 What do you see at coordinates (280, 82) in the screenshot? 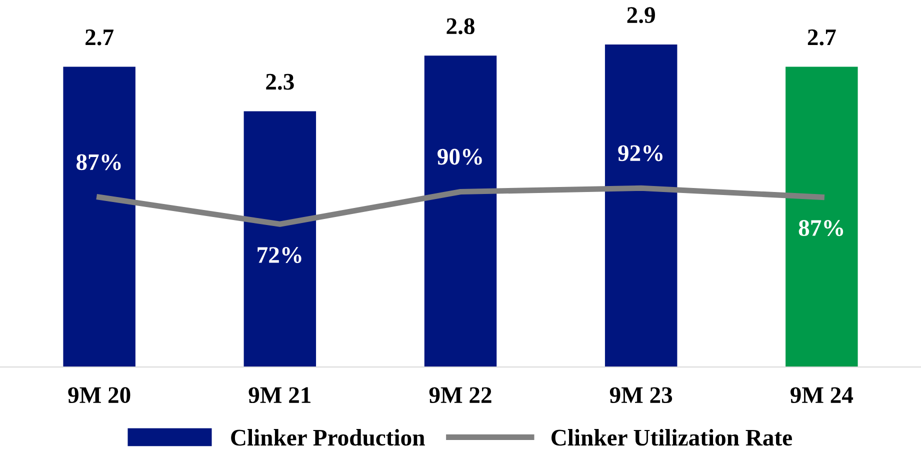
I see `data-label: 2.3` at bounding box center [280, 82].